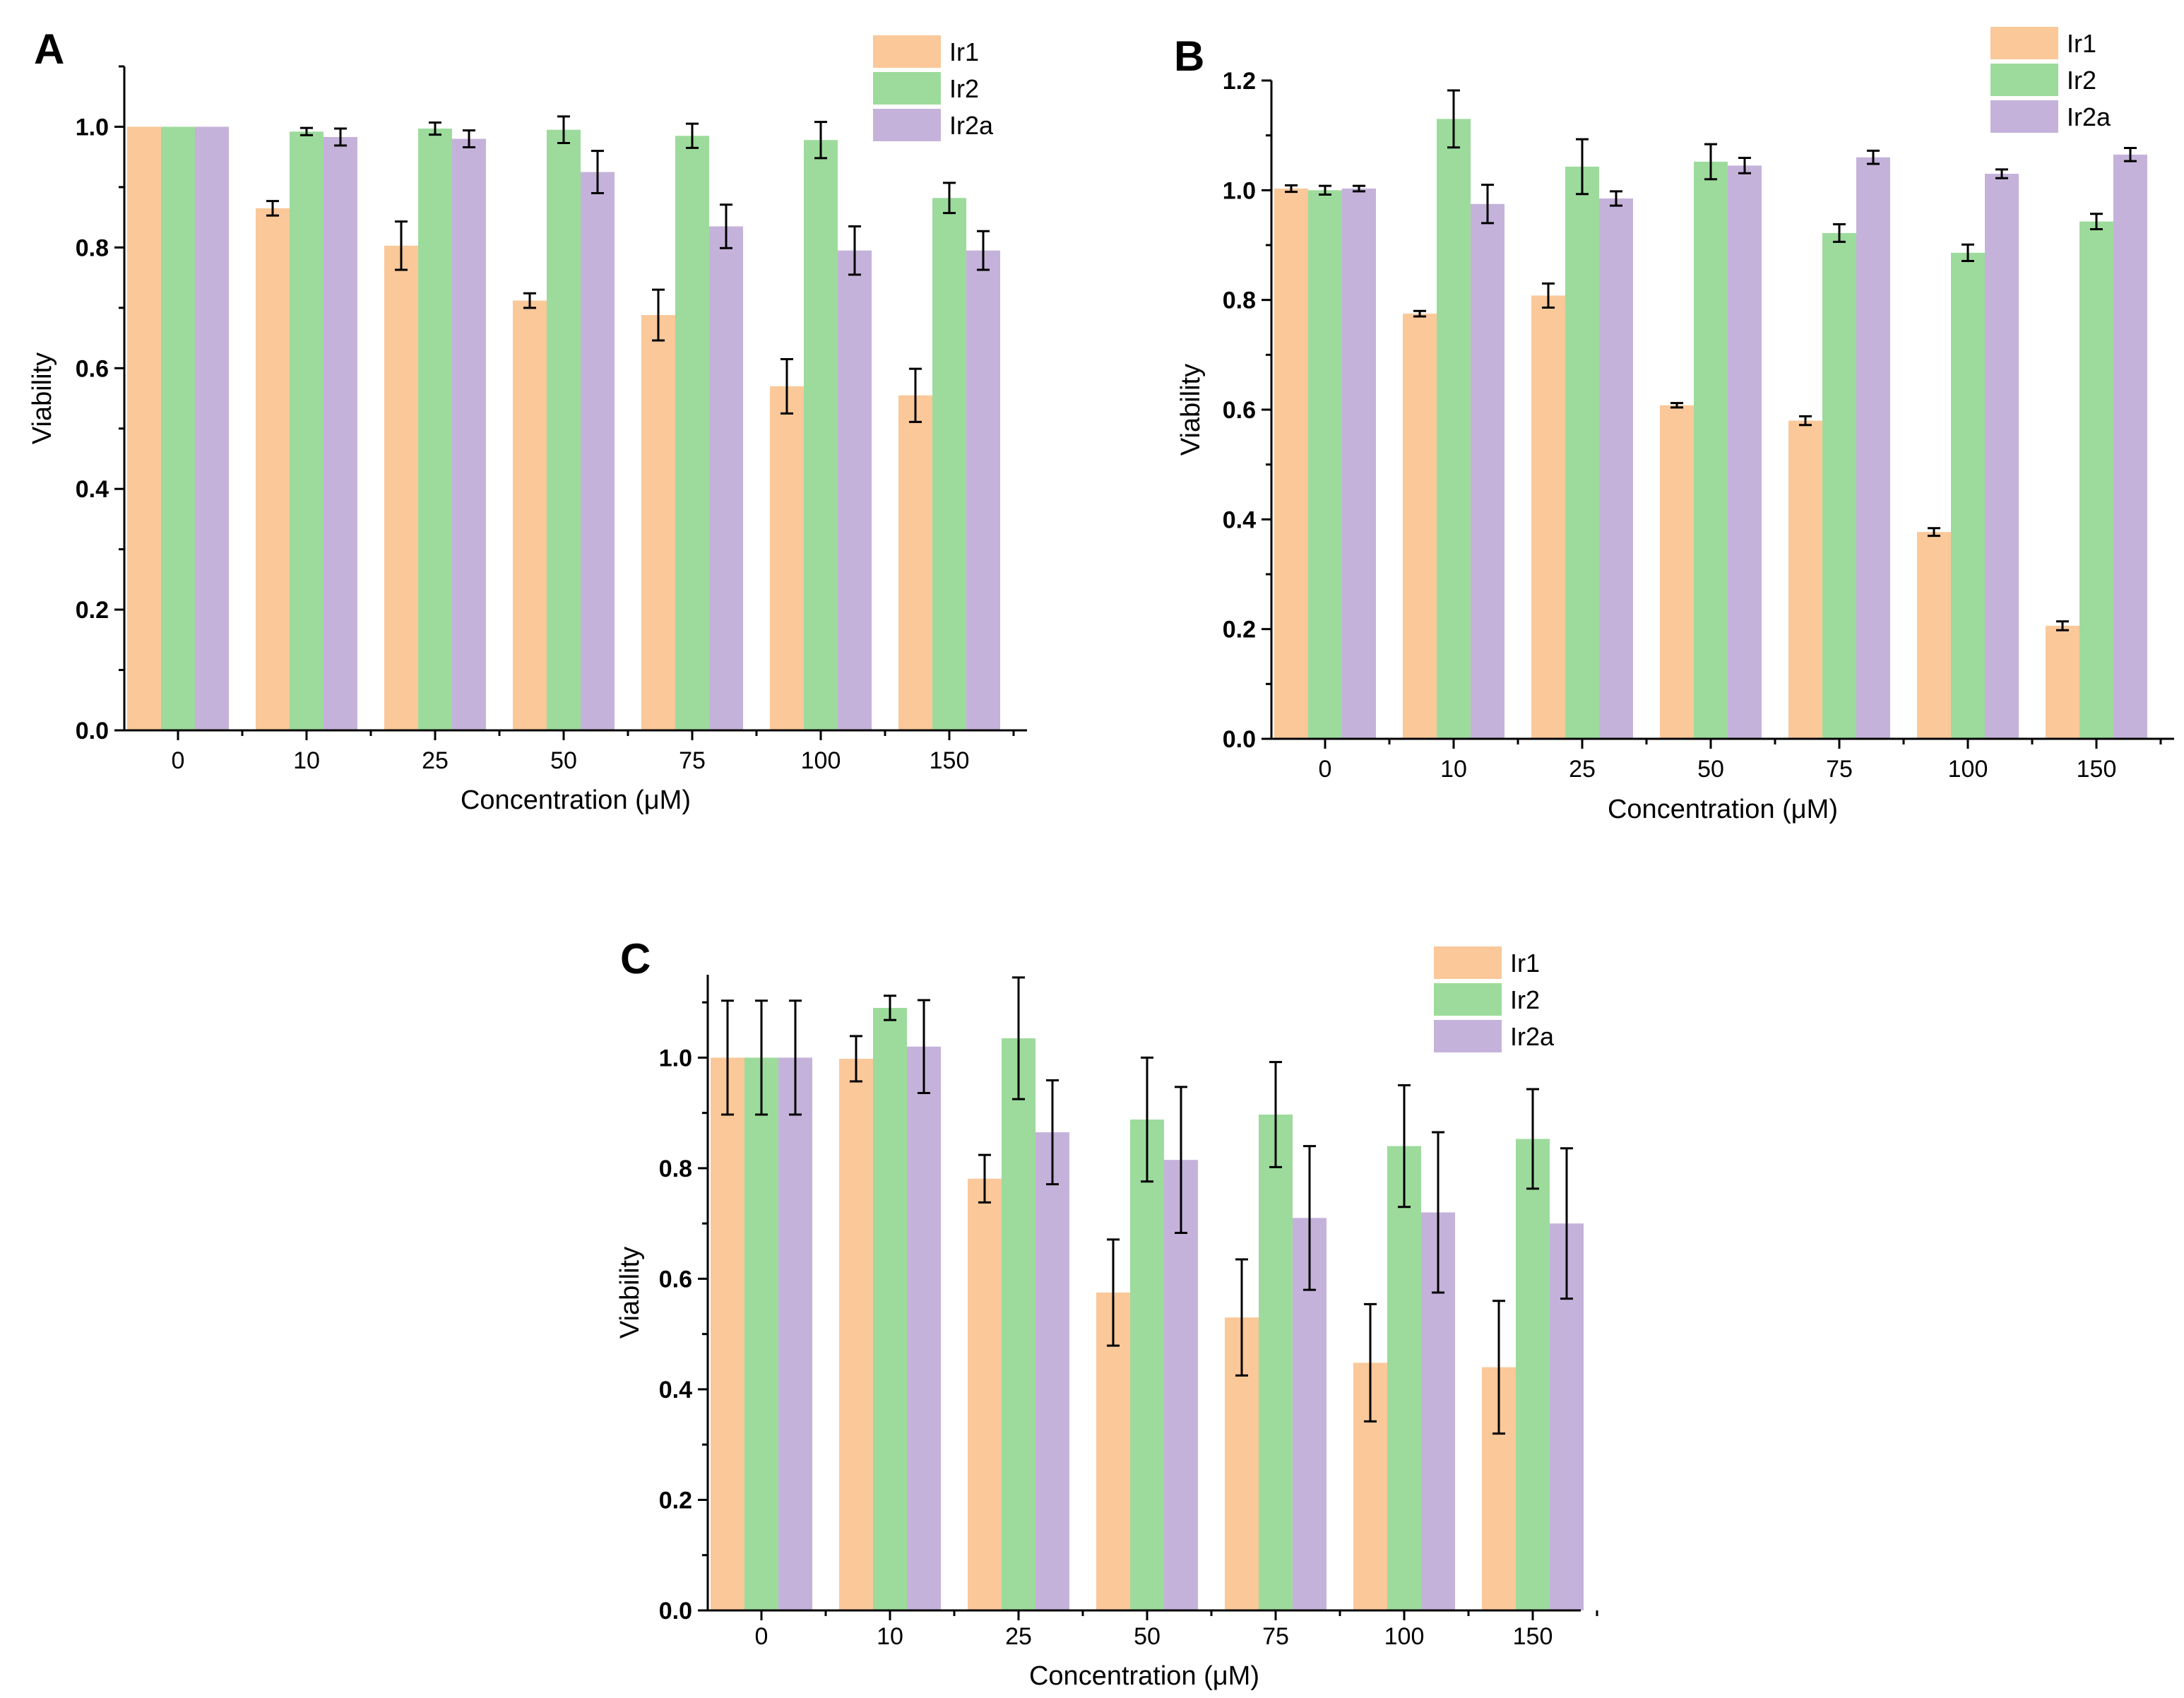 The width and height of the screenshot is (2184, 1698). What do you see at coordinates (1468, 963) in the screenshot?
I see `legend-swatch-ir1` at bounding box center [1468, 963].